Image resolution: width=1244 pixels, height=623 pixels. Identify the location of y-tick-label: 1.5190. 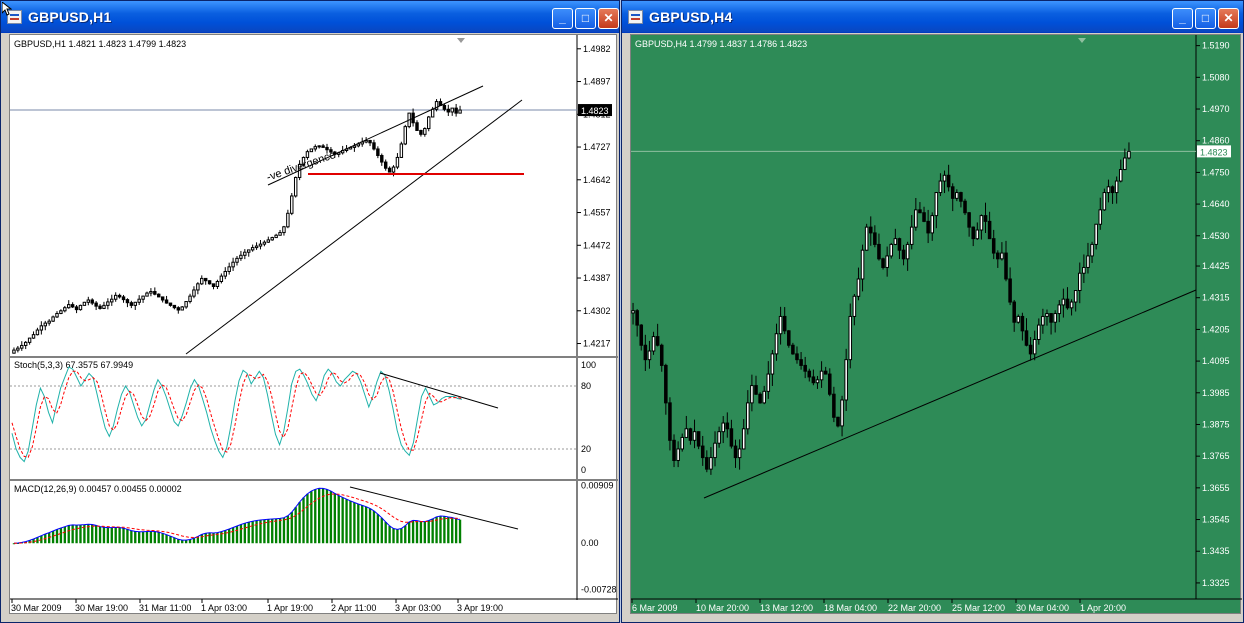
(1216, 46).